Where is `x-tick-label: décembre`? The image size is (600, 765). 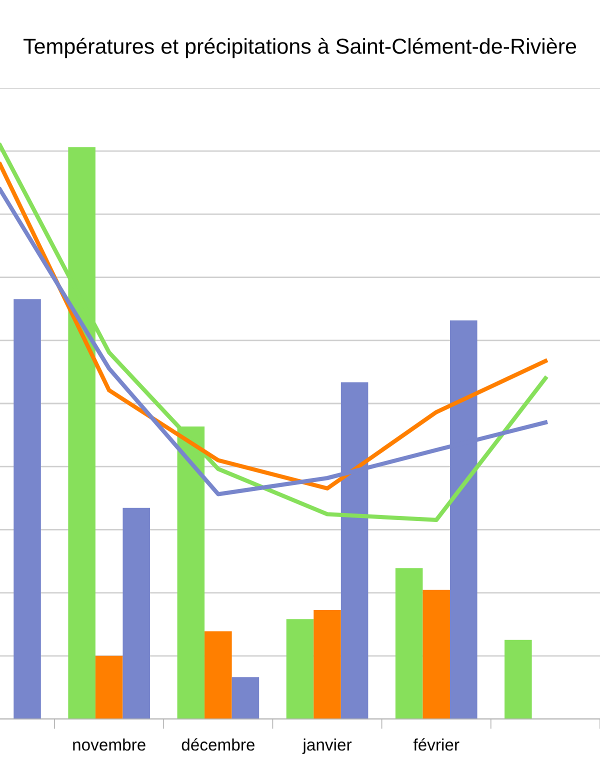 x-tick-label: décembre is located at coordinates (218, 744).